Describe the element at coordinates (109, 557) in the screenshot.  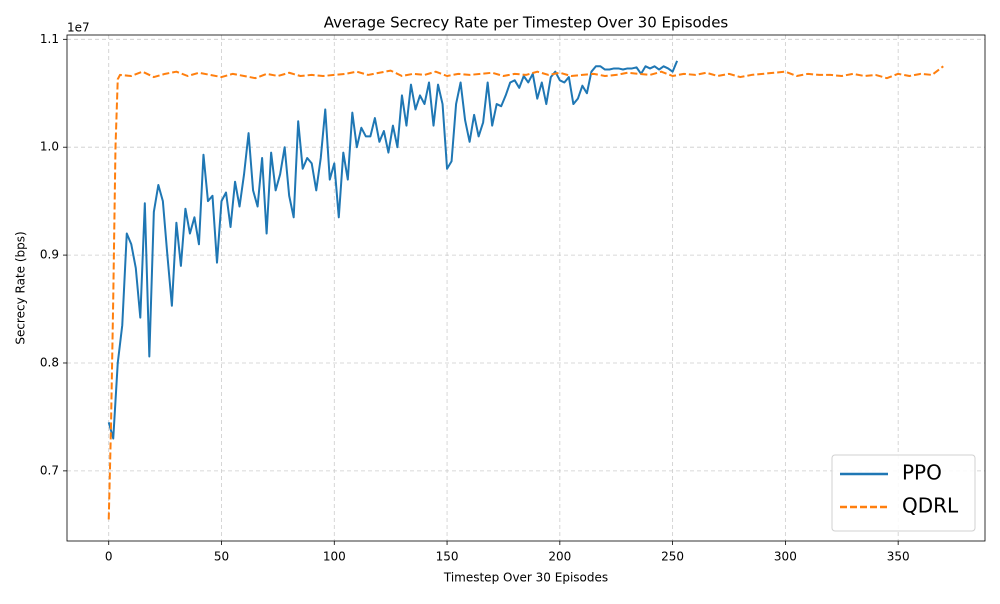
I see `x-tick-label: 0` at that location.